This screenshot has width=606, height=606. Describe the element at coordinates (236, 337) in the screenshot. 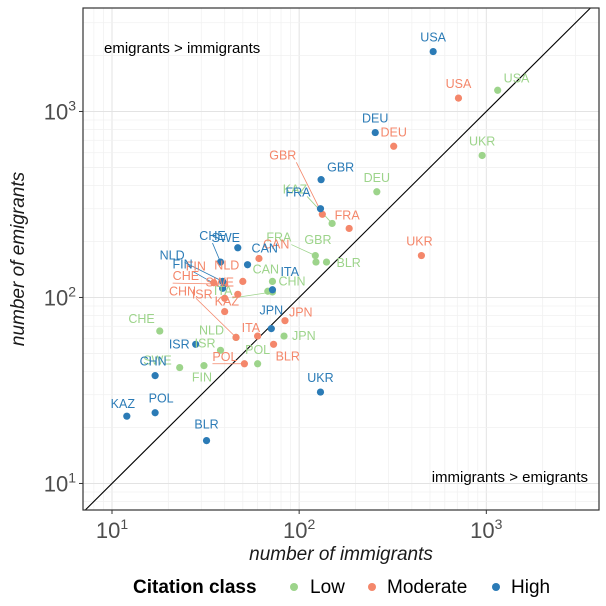

I see `point-moderate-chn` at that location.